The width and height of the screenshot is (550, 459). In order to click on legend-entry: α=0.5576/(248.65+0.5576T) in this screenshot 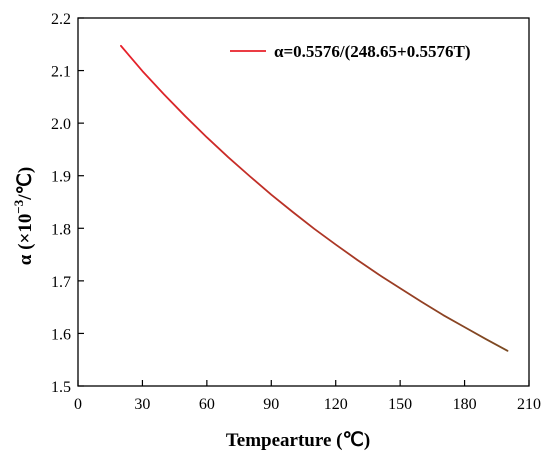, I will do `click(372, 51)`.